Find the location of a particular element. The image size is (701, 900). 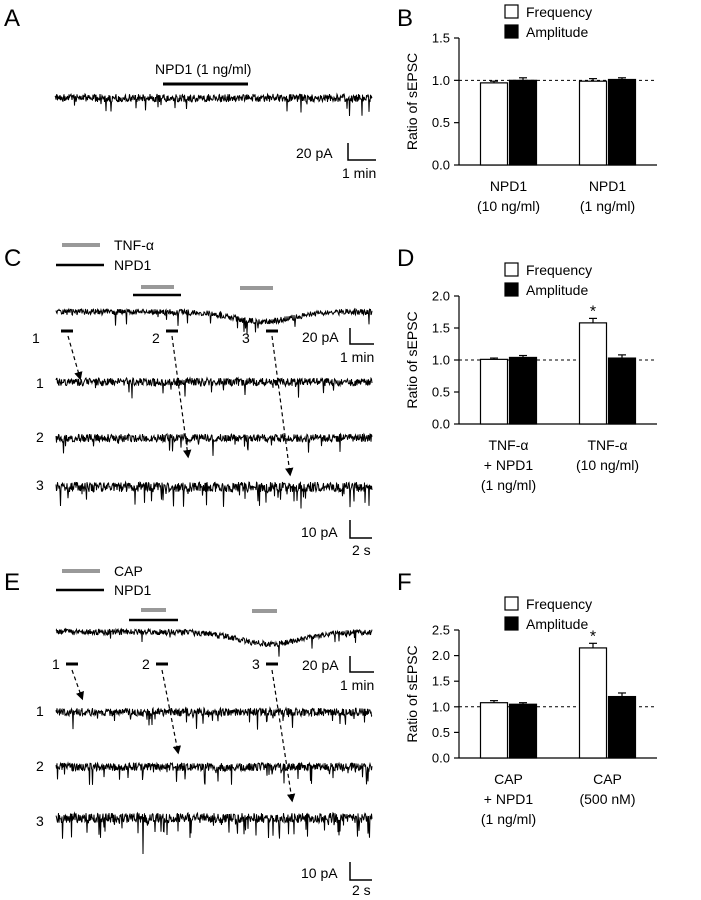

segment-label-1: 1 is located at coordinates (36, 338).